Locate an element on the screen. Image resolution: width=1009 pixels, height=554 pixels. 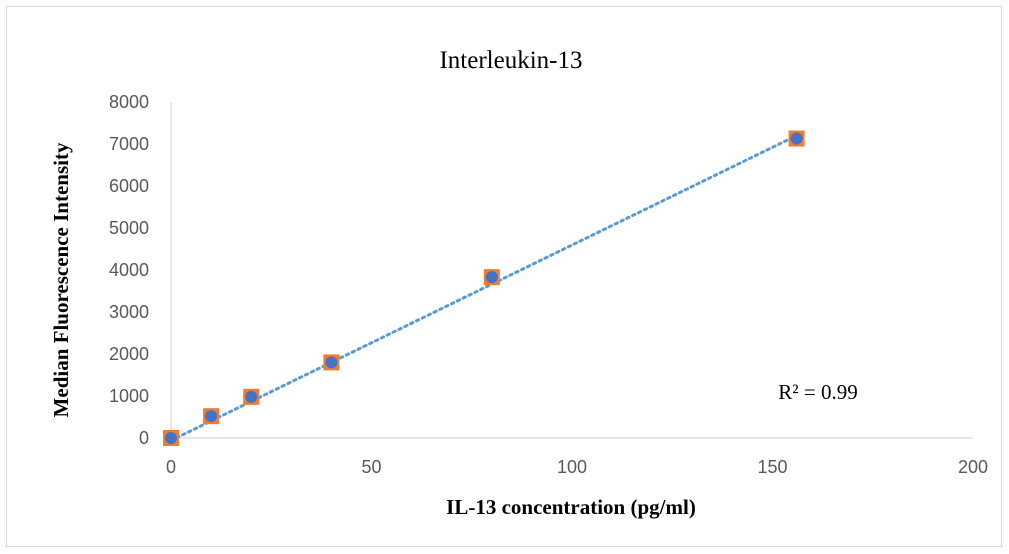
chart-title: Interleukin-13 is located at coordinates (510, 60).